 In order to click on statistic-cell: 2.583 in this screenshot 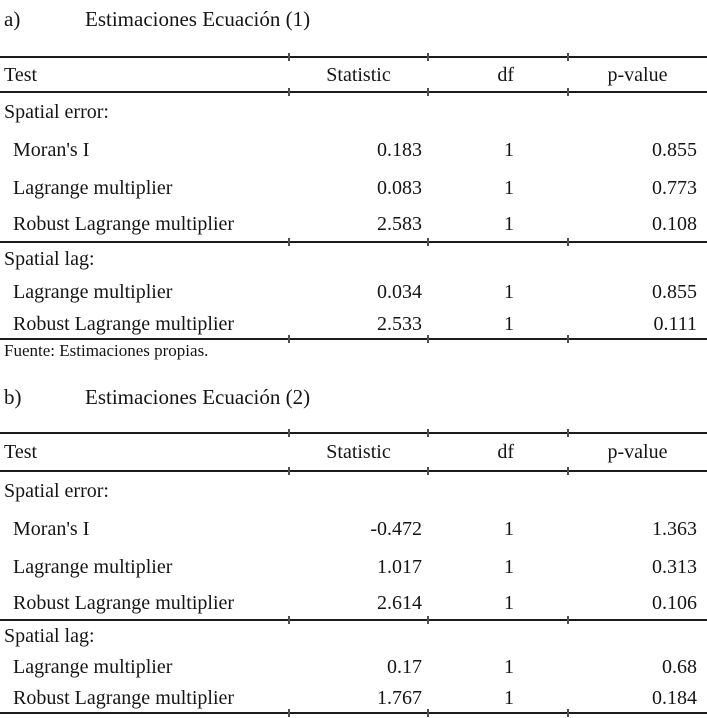, I will do `click(399, 224)`.